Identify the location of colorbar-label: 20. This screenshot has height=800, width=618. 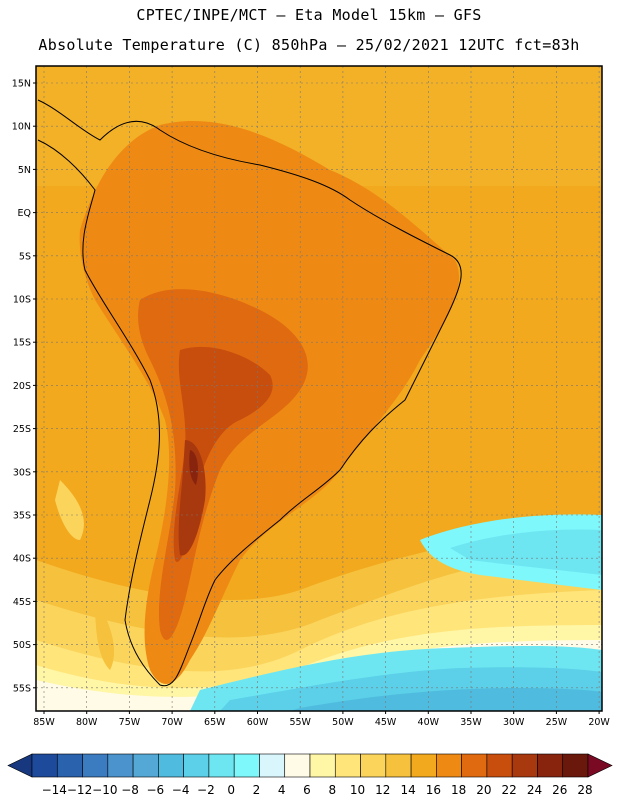
(483, 790).